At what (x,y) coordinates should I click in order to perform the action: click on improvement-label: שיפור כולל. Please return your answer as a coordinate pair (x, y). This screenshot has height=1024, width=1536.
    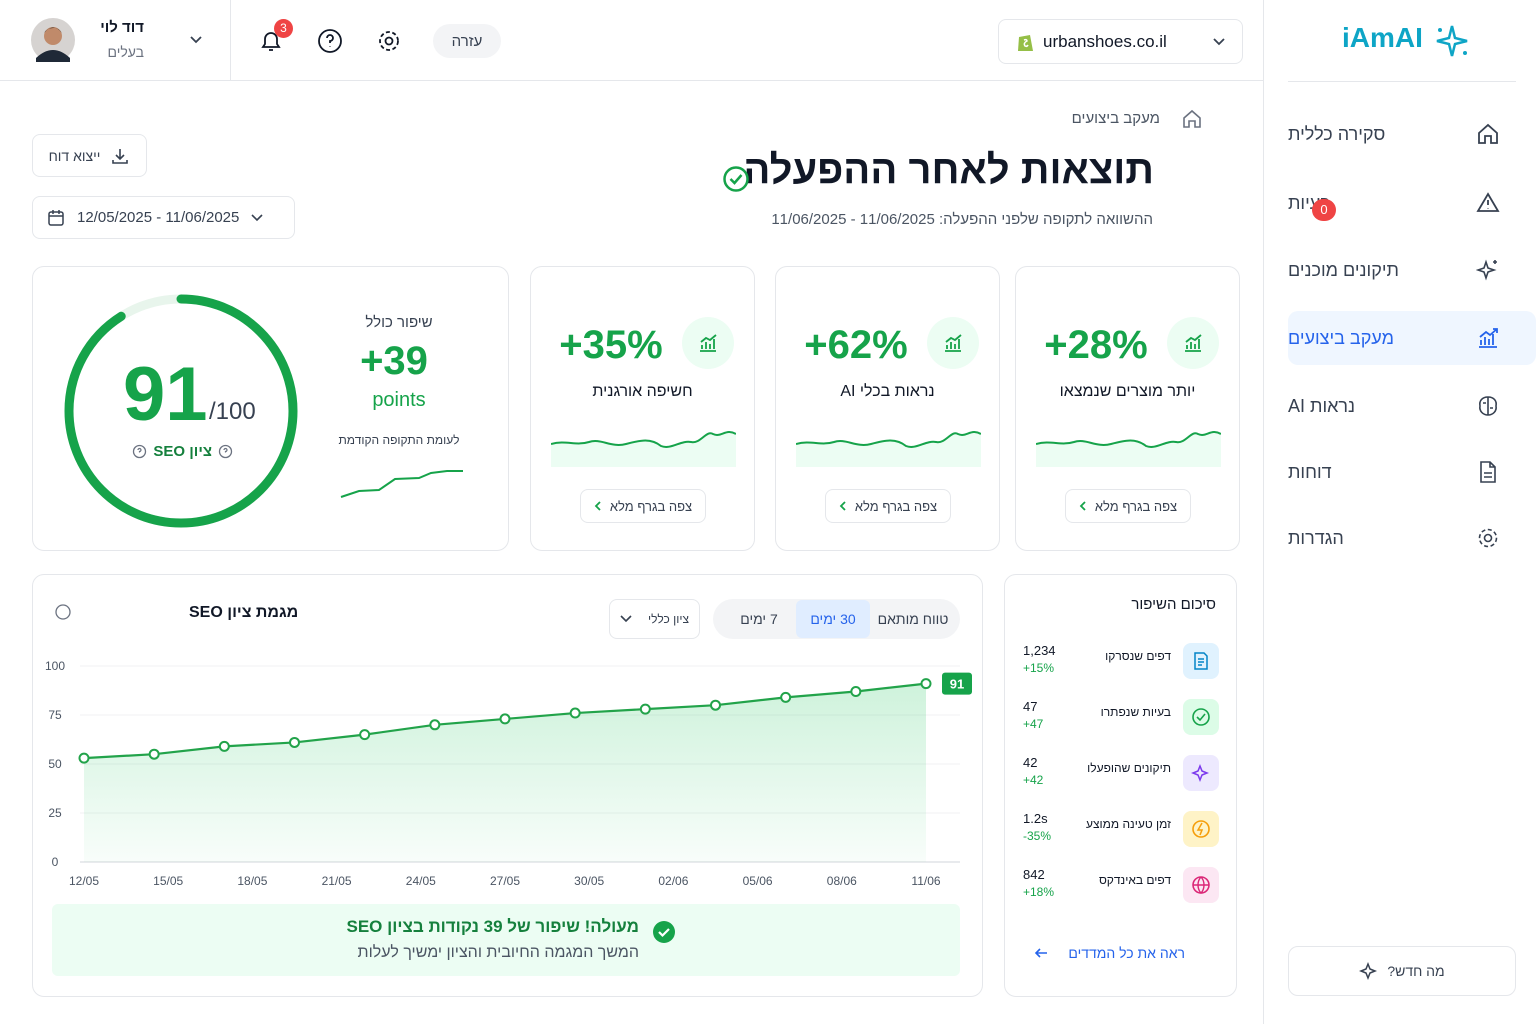
    Looking at the image, I should click on (399, 322).